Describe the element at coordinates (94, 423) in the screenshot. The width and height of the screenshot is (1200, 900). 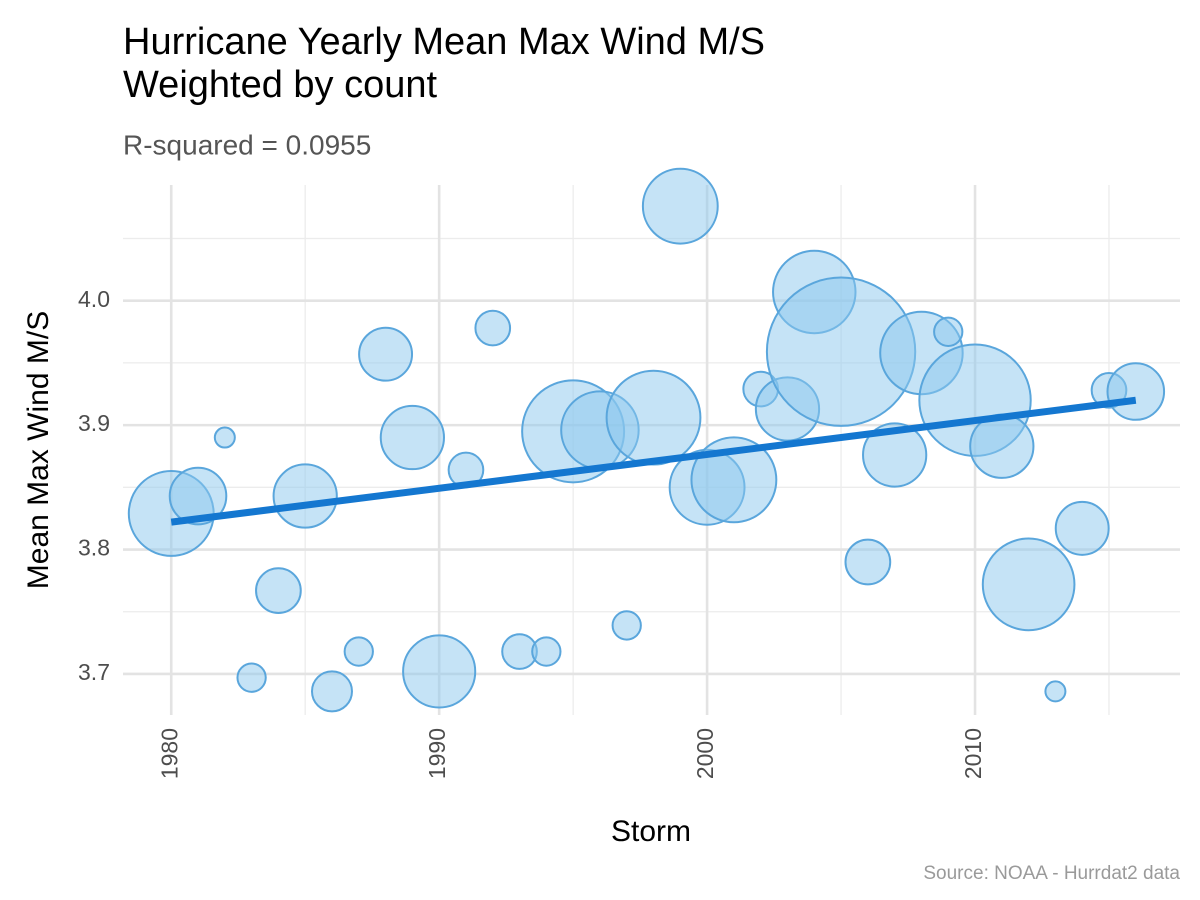
I see `y-tick-label: 3.9` at that location.